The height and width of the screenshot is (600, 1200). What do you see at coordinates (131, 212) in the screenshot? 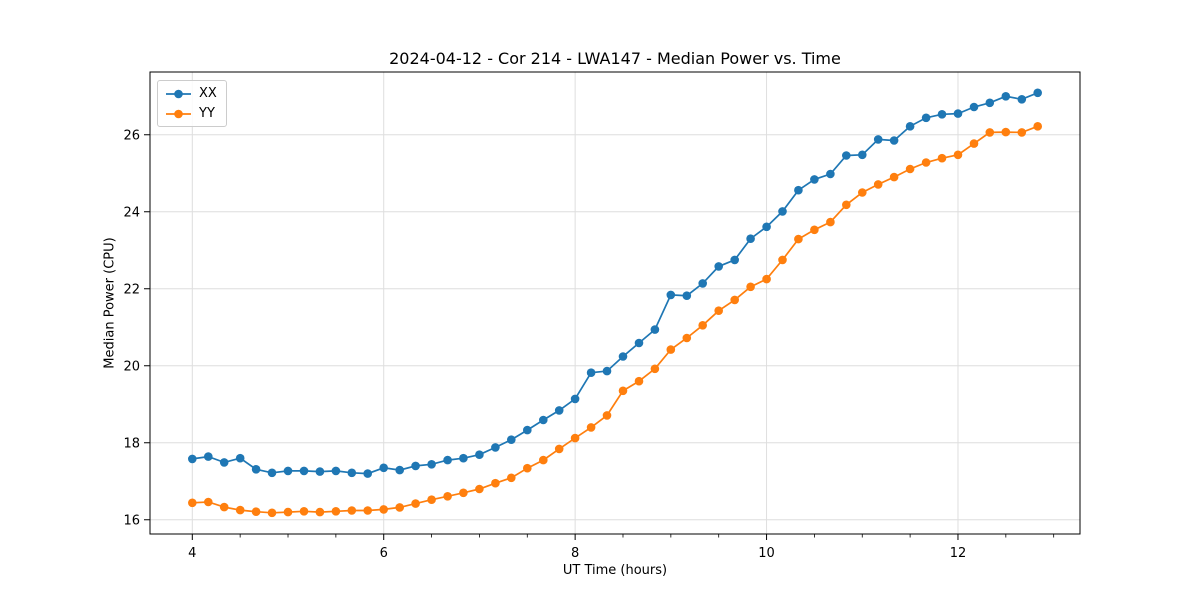
I see `y-tick-label: 24` at bounding box center [131, 212].